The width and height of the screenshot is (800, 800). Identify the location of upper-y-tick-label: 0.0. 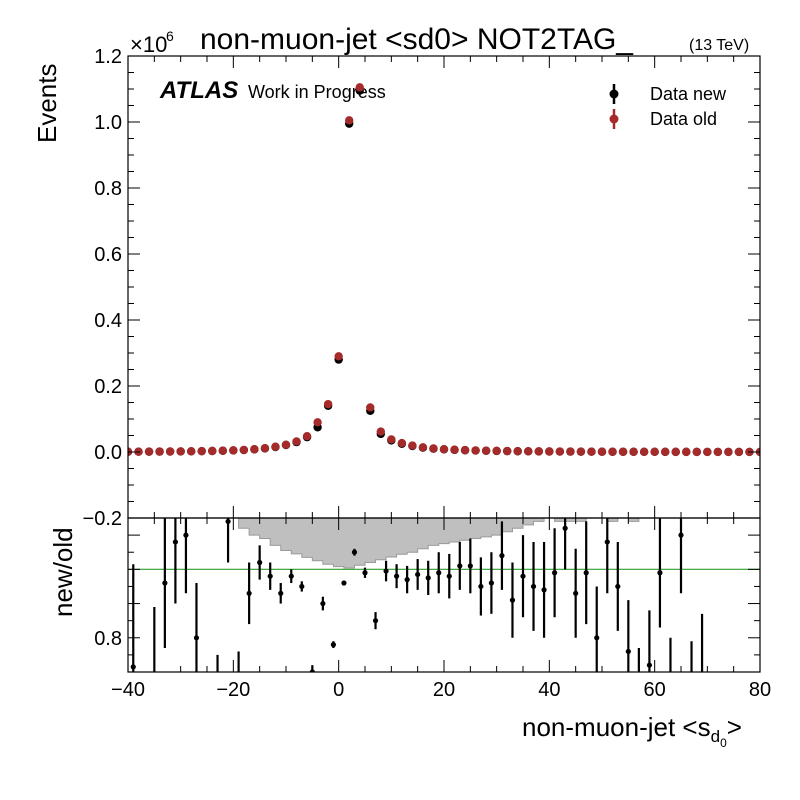
(108, 453).